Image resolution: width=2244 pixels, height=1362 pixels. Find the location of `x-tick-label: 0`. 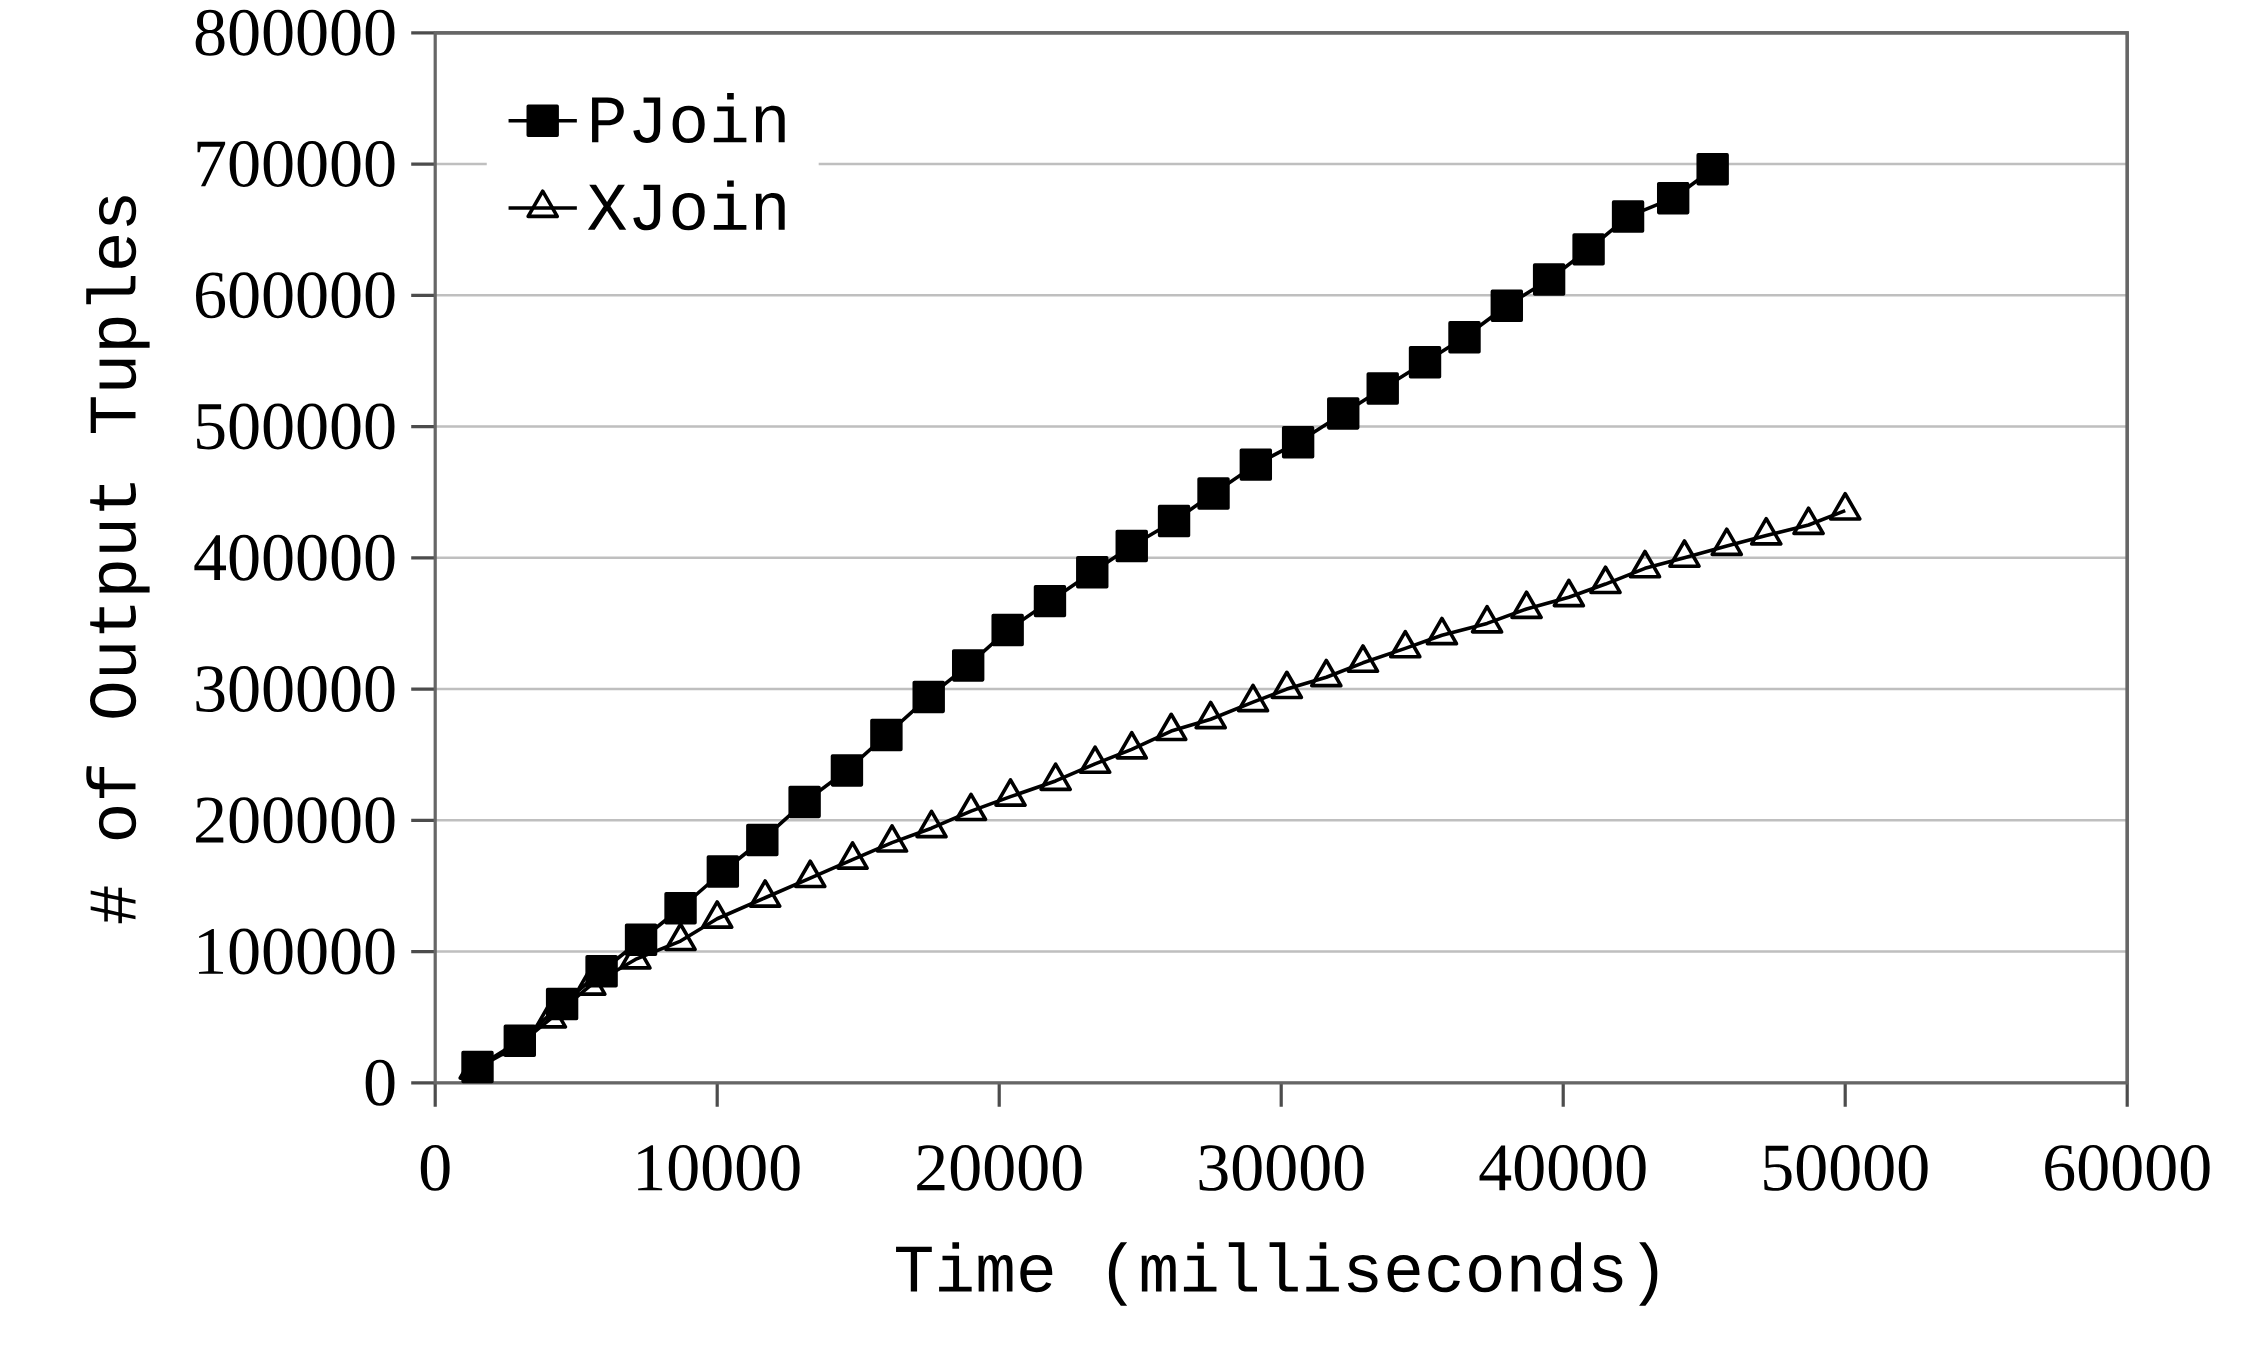

x-tick-label: 0 is located at coordinates (435, 1167).